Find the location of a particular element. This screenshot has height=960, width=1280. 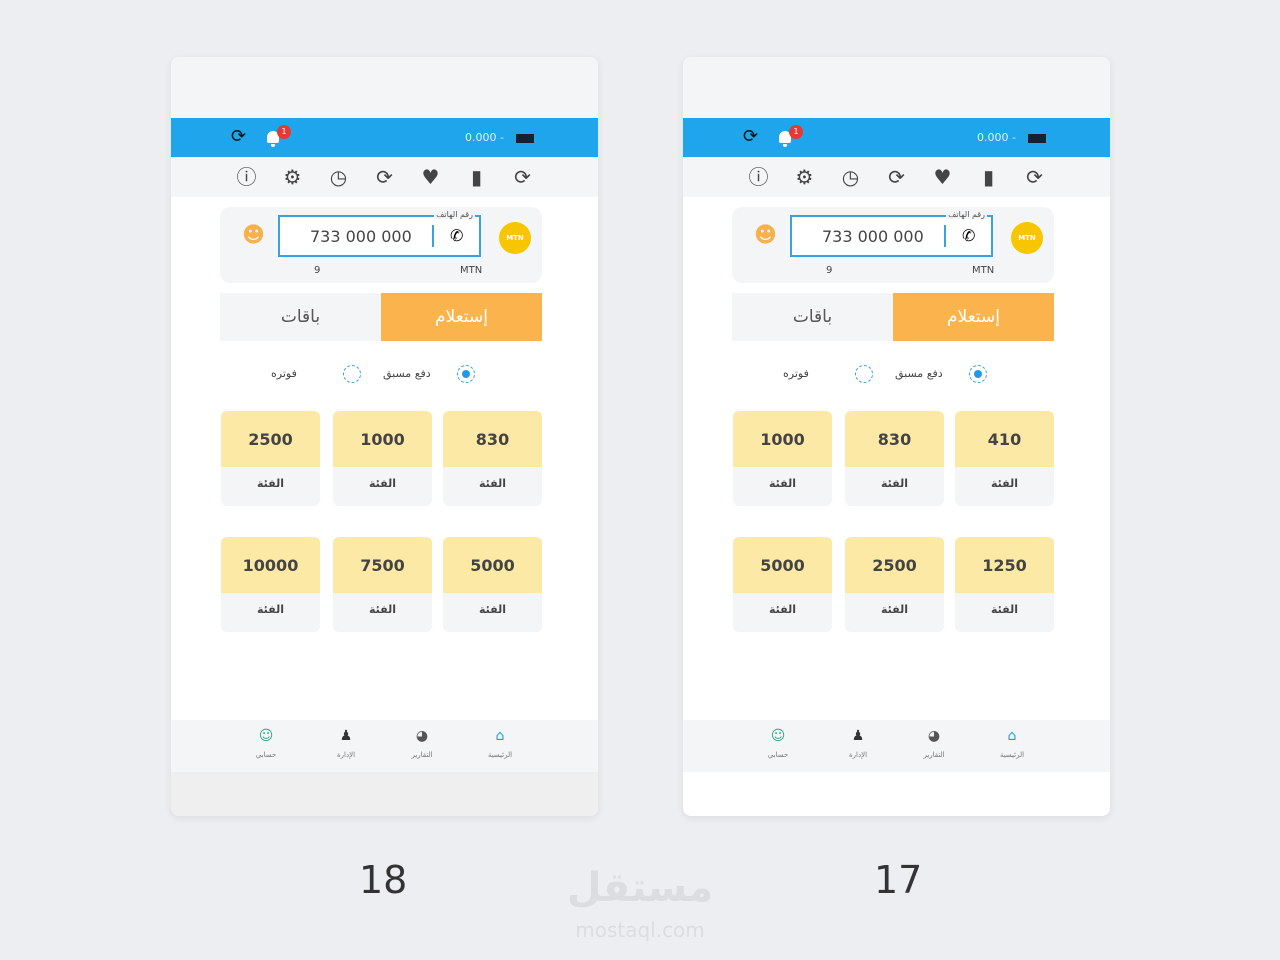

mtn-logo: MTN is located at coordinates (515, 238).